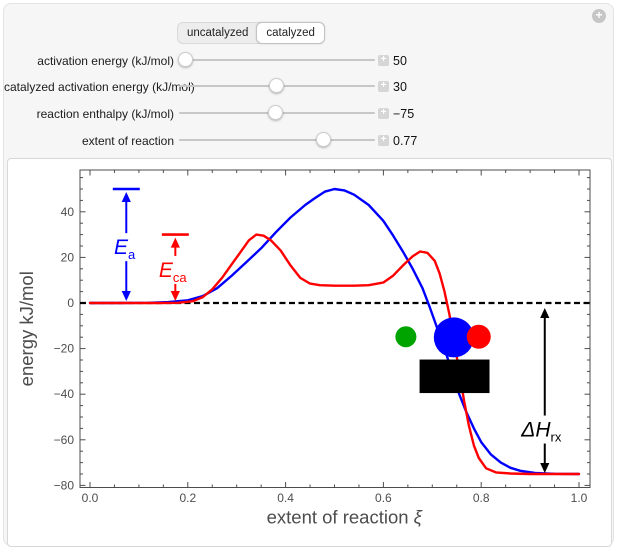 The width and height of the screenshot is (619, 551). I want to click on x-tick-label: 0.4, so click(285, 498).